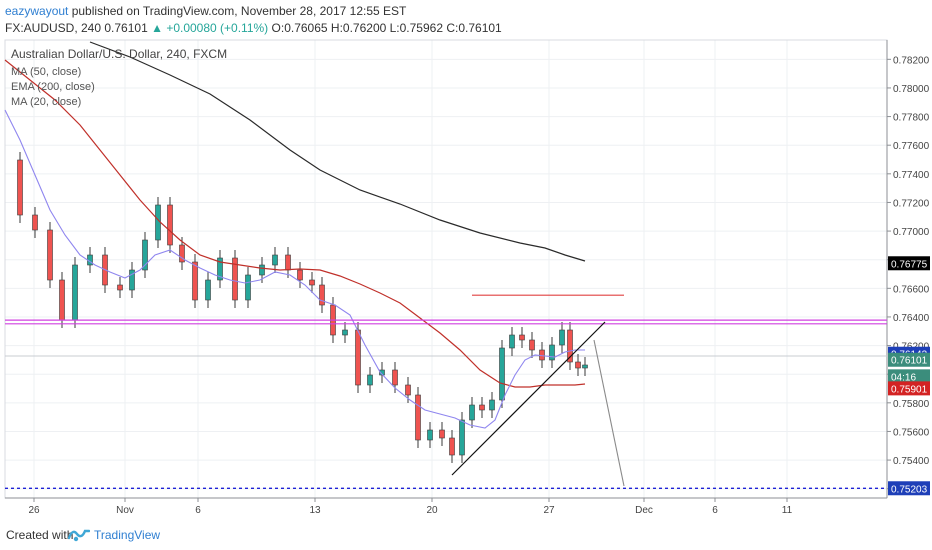  What do you see at coordinates (549, 510) in the screenshot?
I see `x-tick-label: 27` at bounding box center [549, 510].